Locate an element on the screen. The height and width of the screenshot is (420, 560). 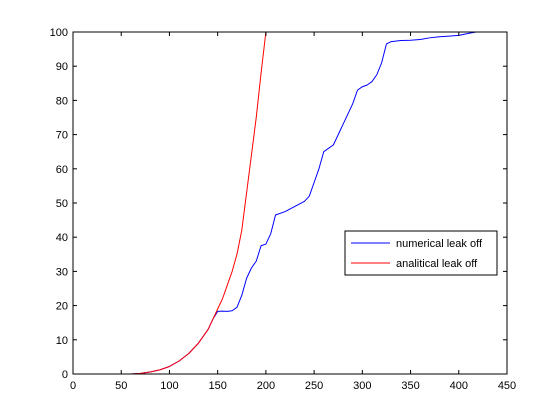
y-tick-label: 40 is located at coordinates (62, 238).